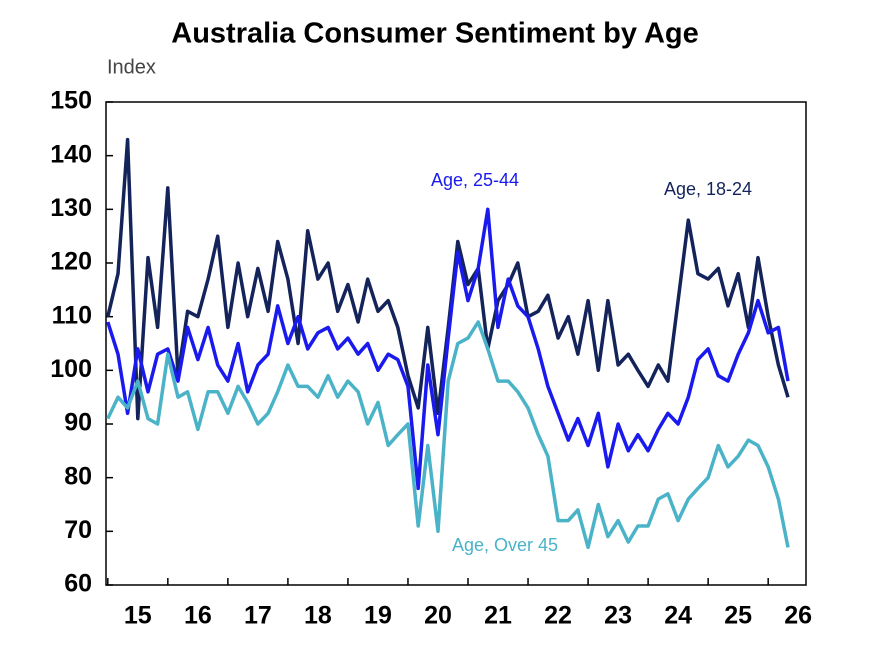  I want to click on y-tick-label: 70, so click(78, 530).